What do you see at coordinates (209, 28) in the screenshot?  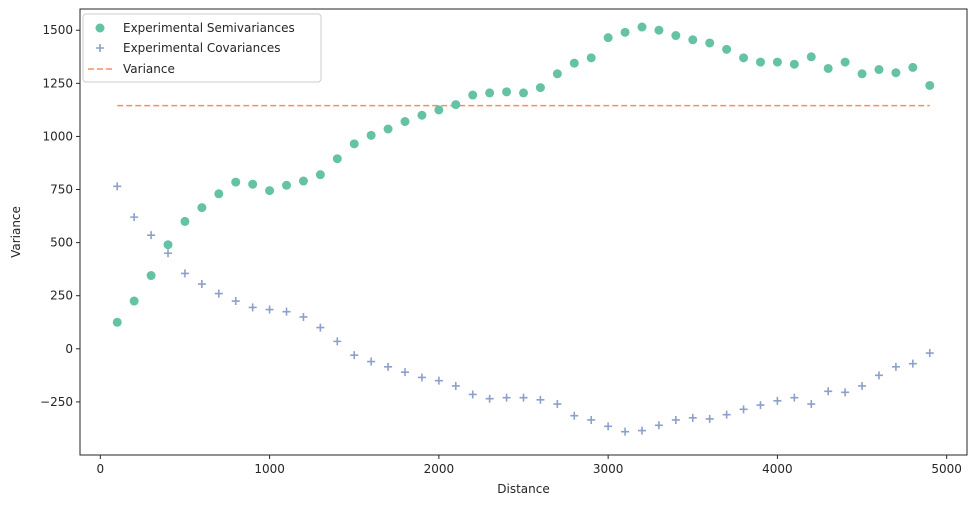 I see `legend-label-semivariances: Experimental Semivariances` at bounding box center [209, 28].